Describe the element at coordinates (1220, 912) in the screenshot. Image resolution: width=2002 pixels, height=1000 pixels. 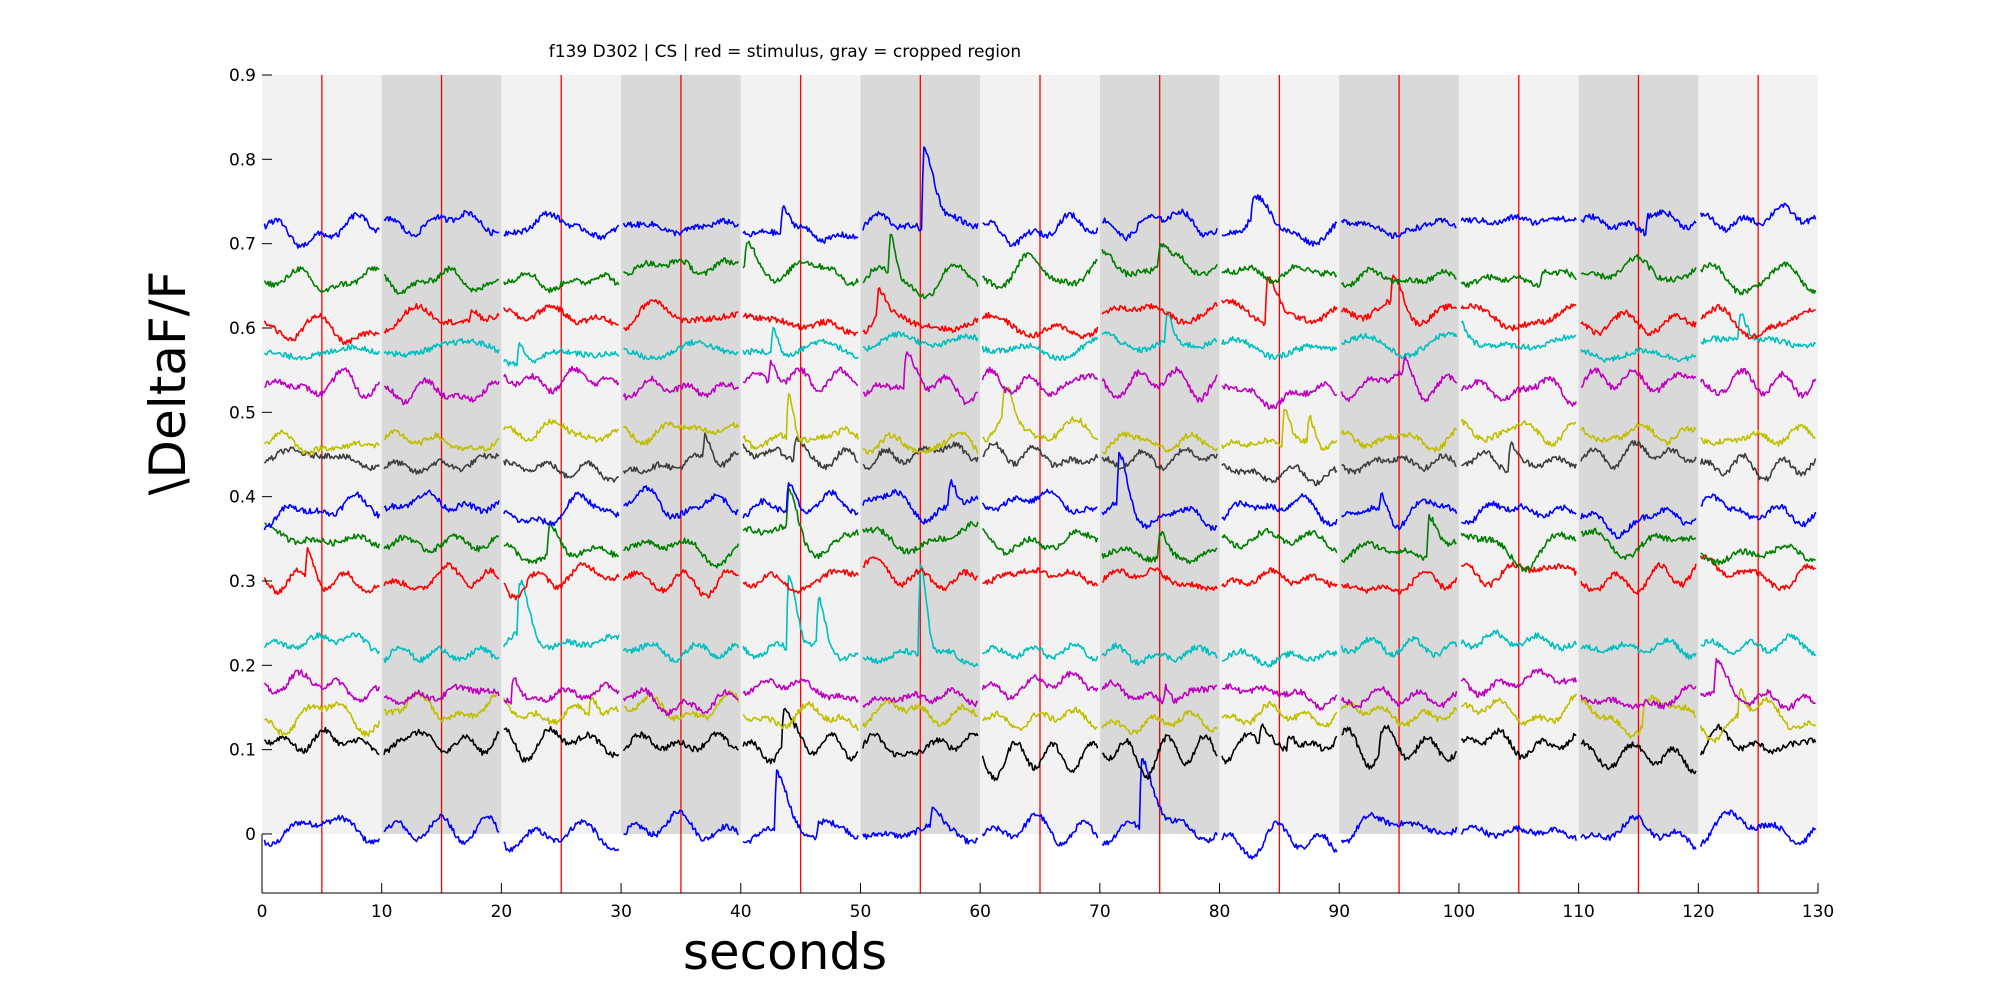
I see `x-tick-label-80: 80` at that location.